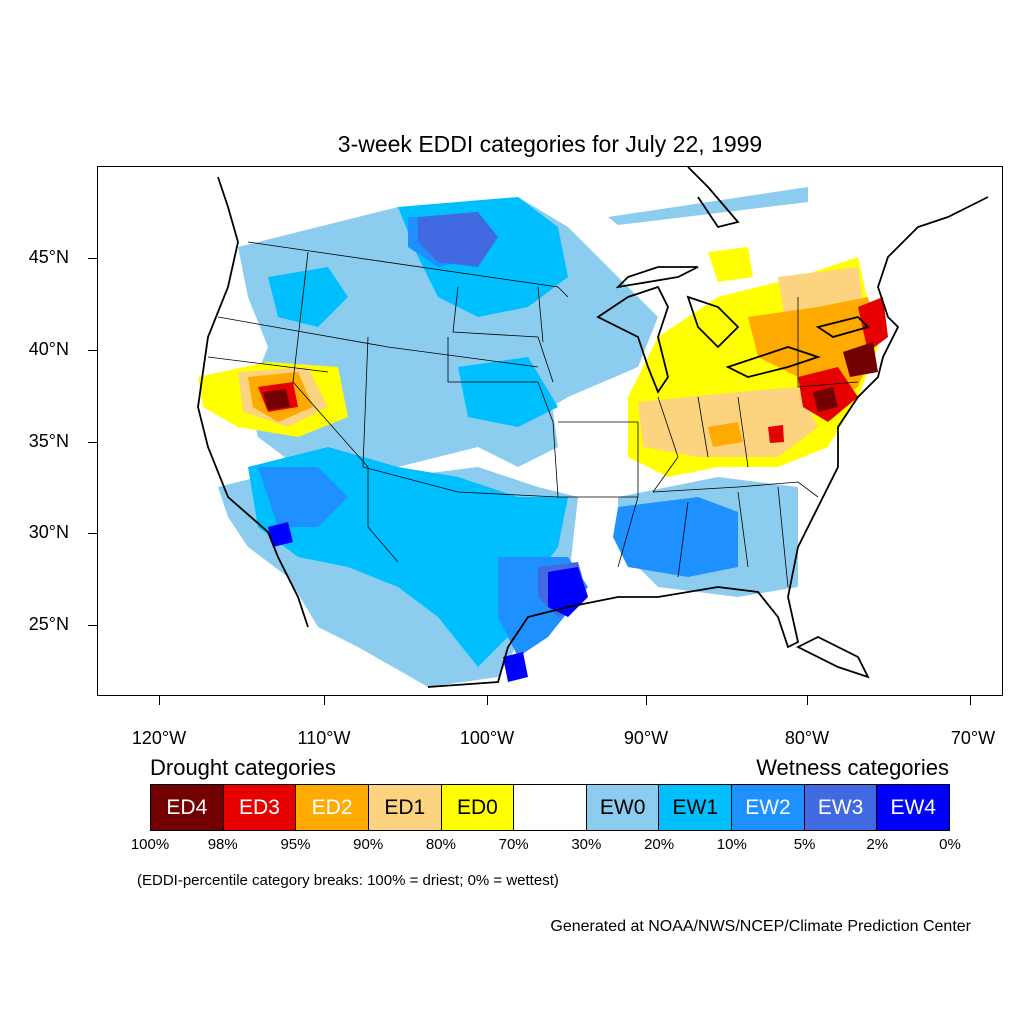 The image size is (1024, 1024). Describe the element at coordinates (586, 844) in the screenshot. I see `break-label: 30%` at that location.